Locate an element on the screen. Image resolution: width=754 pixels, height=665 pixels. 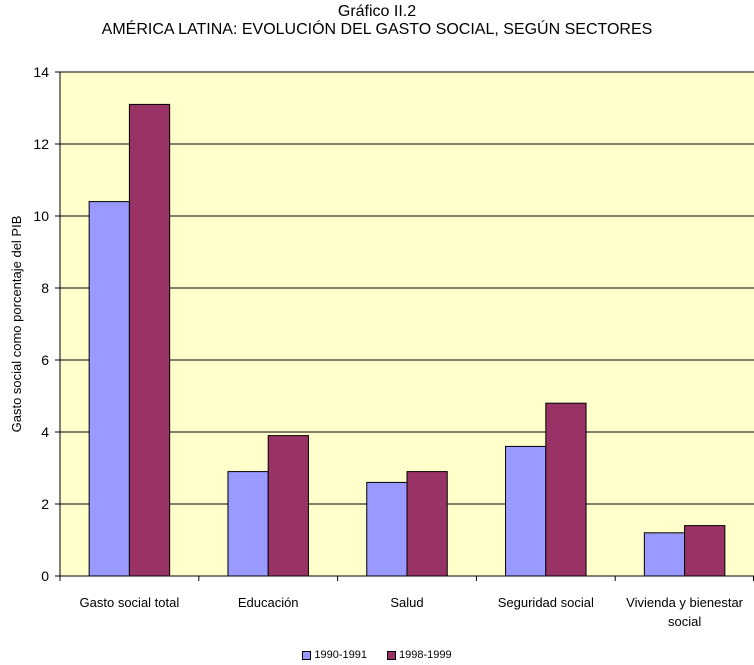
legend: 1990-1991 1998-1999 is located at coordinates (377, 655).